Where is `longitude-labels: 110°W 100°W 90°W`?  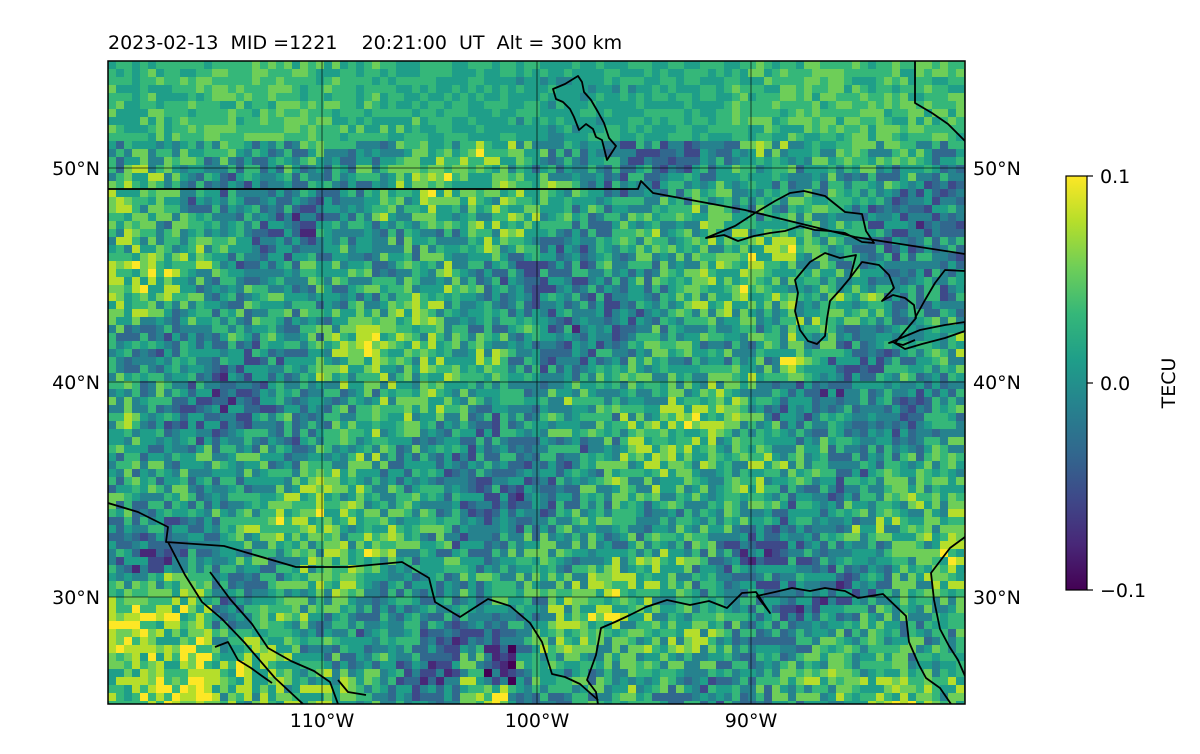 longitude-labels: 110°W 100°W 90°W is located at coordinates (534, 721).